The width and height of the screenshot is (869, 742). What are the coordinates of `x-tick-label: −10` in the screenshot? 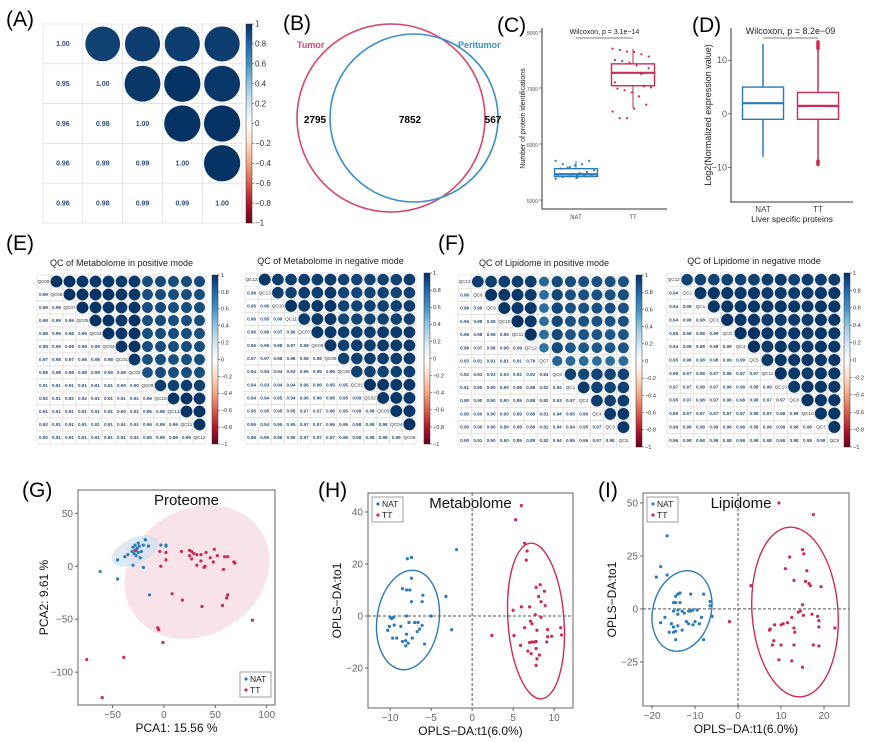 It's located at (390, 718).